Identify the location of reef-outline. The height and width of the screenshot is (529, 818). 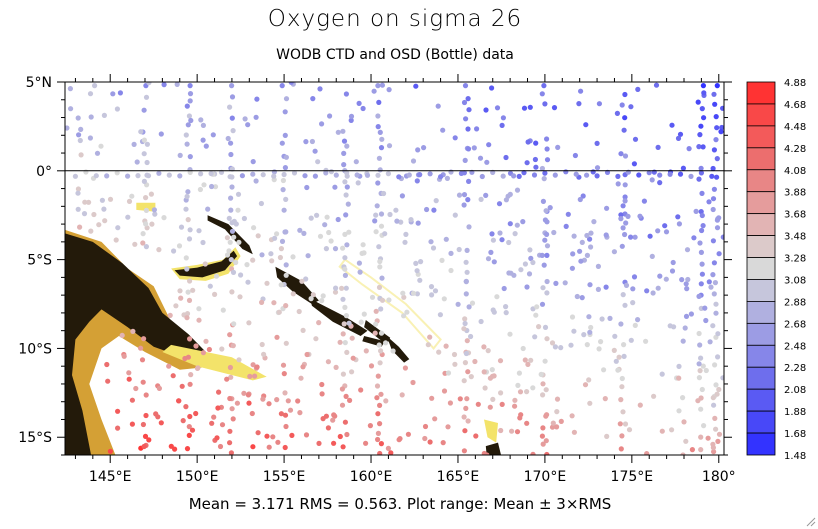
(390, 304).